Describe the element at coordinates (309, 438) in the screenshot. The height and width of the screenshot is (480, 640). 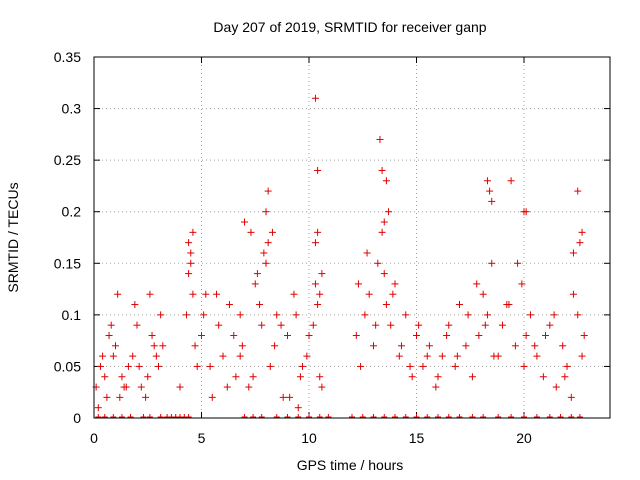
I see `x-tick-label: 10` at that location.